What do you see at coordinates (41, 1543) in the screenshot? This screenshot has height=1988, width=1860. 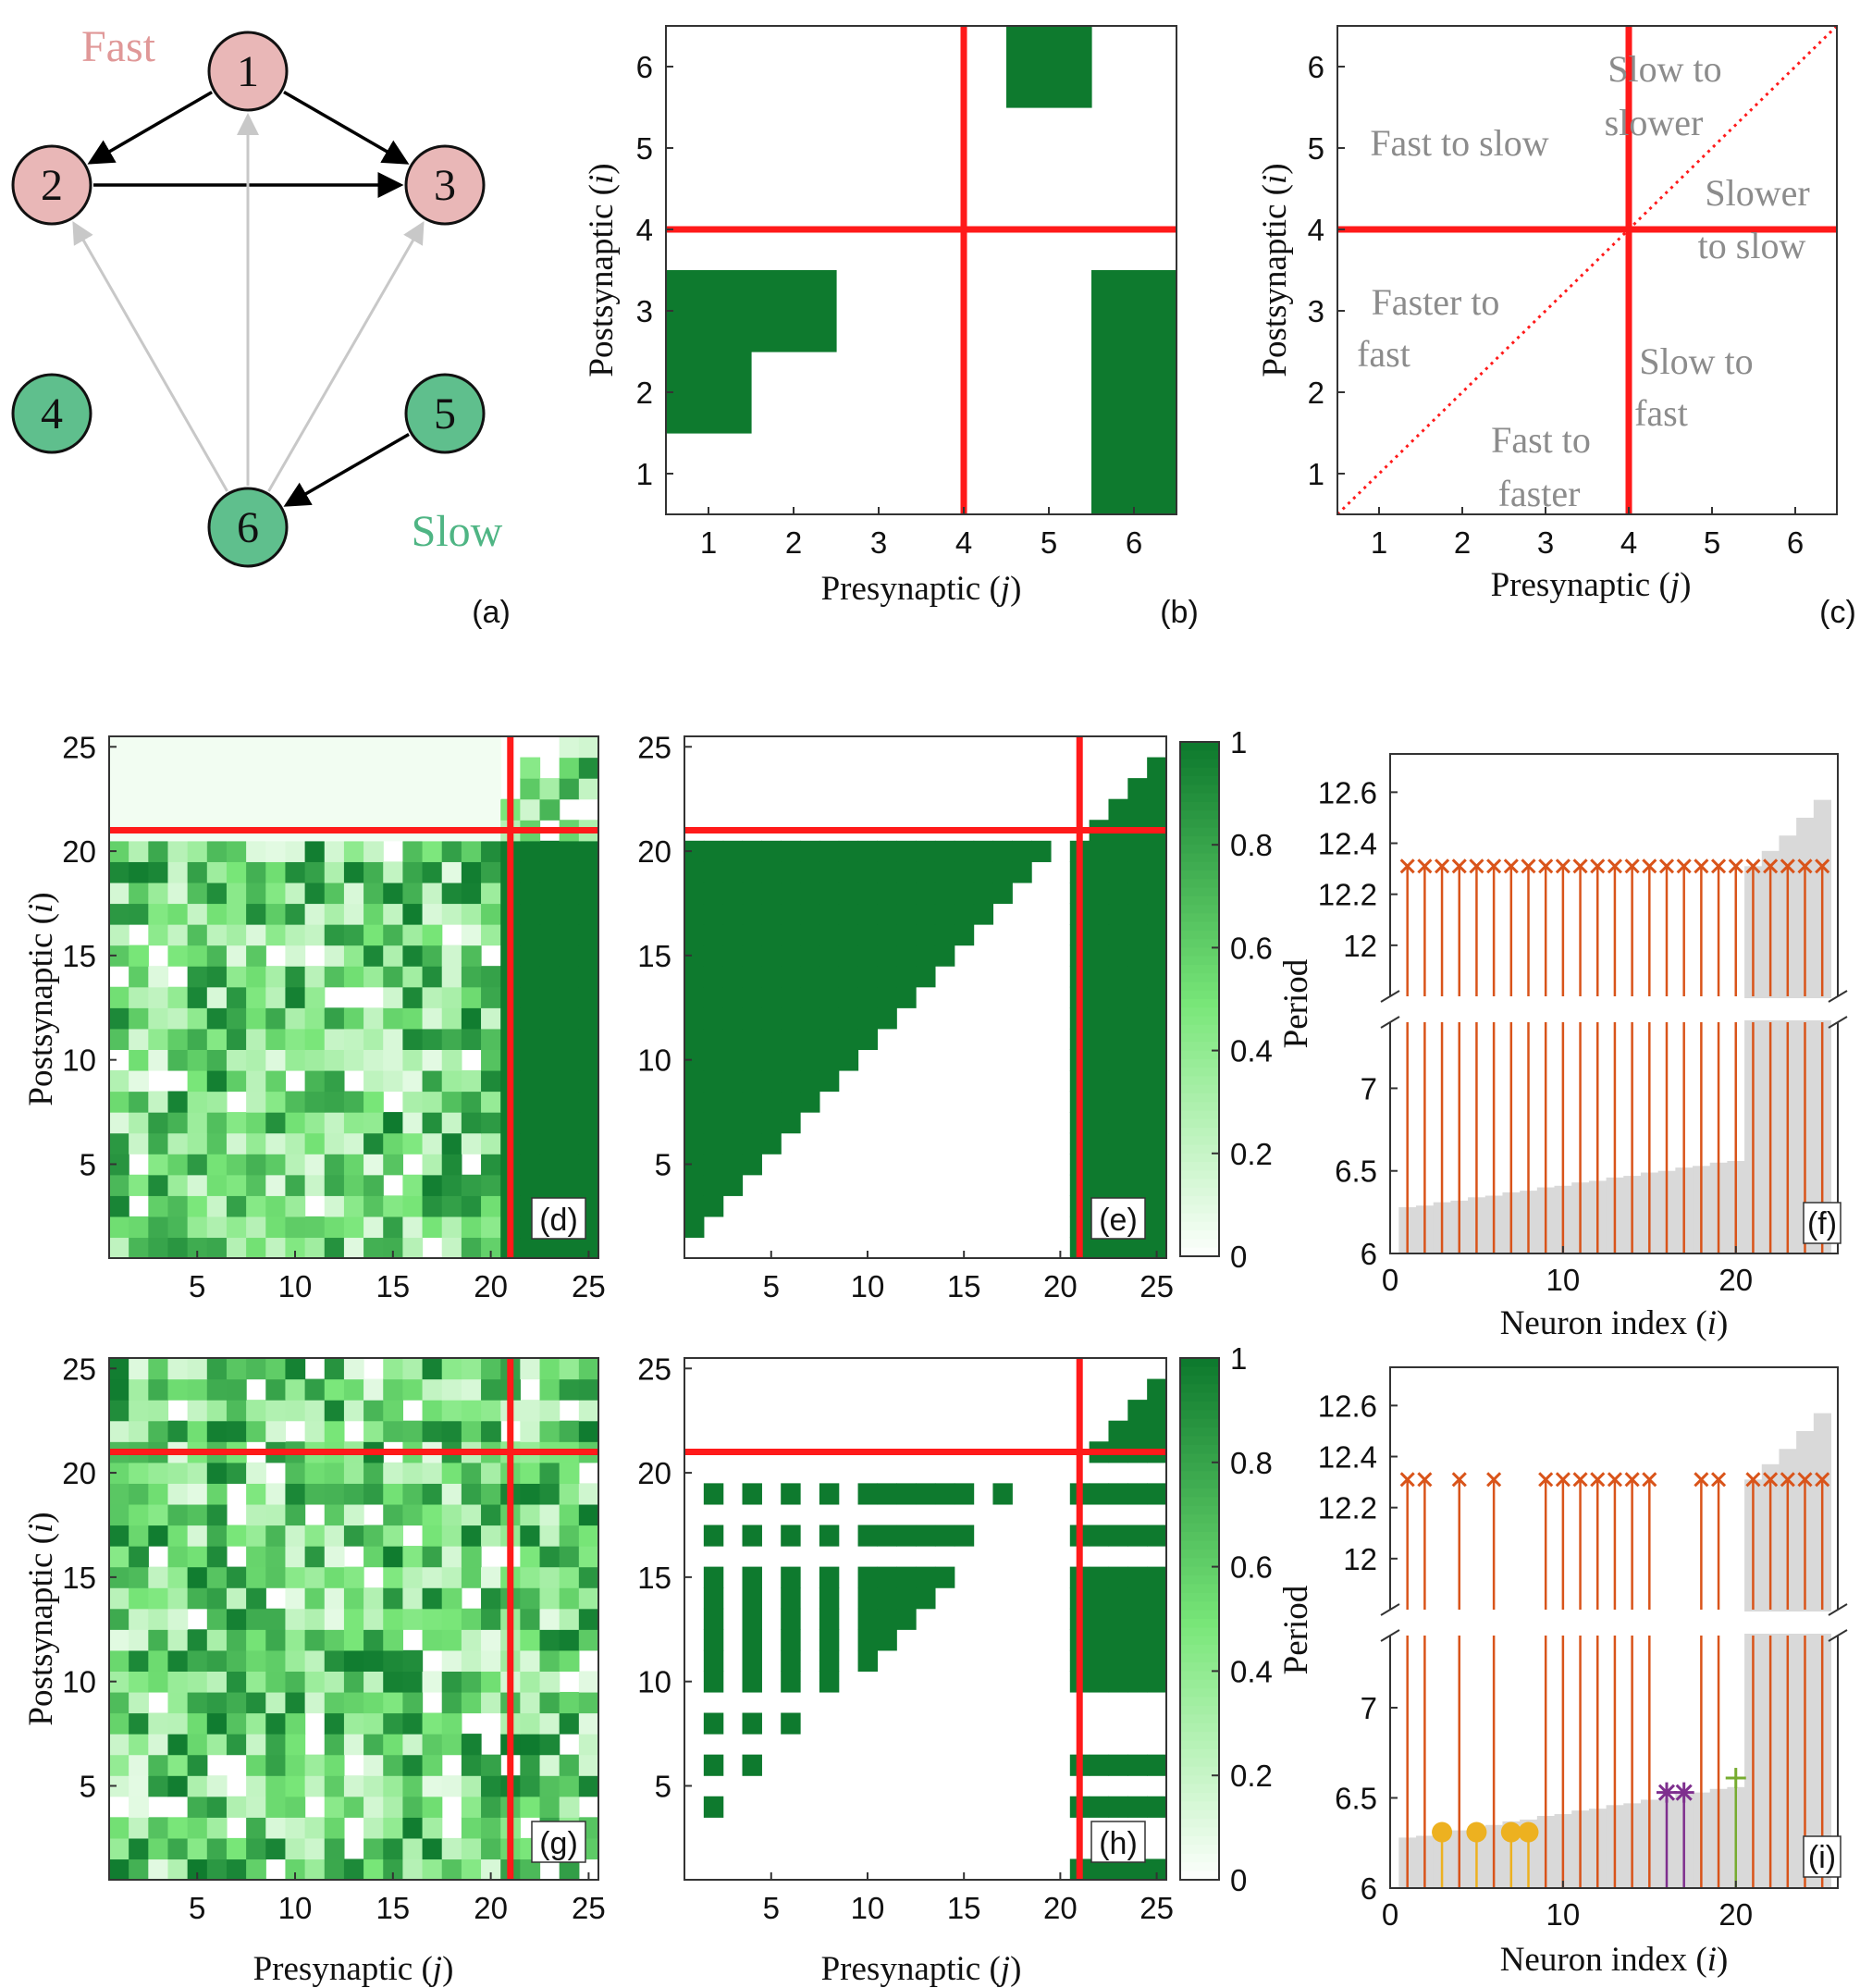 I see `y-axis-label-g-open-paren: (` at bounding box center [41, 1543].